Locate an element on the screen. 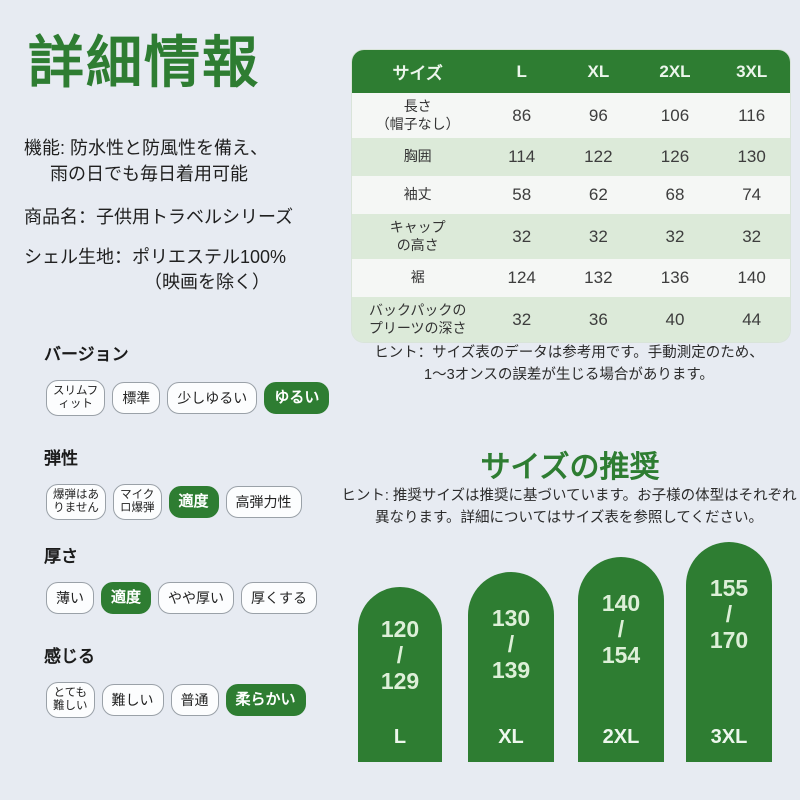 Image resolution: width=800 pixels, height=800 pixels. option-pill-slim-fit: スリムフ ィット is located at coordinates (76, 398).